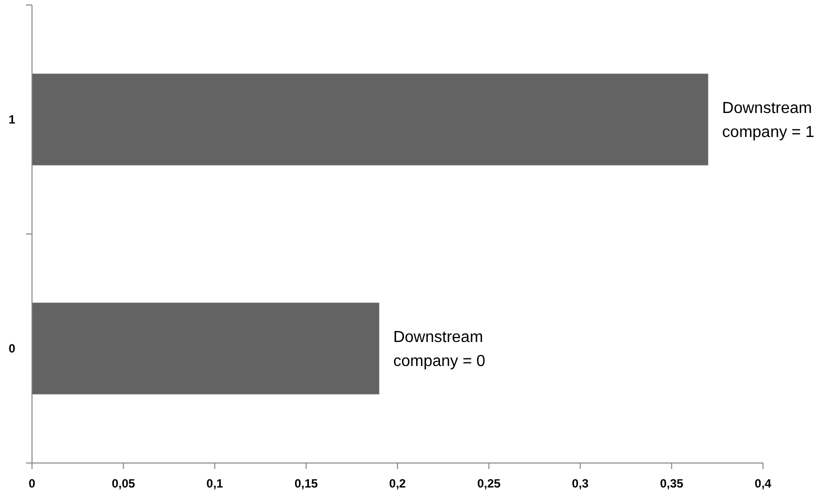 Image resolution: width=833 pixels, height=502 pixels. What do you see at coordinates (306, 483) in the screenshot?
I see `x-tick-label: 0,15` at bounding box center [306, 483].